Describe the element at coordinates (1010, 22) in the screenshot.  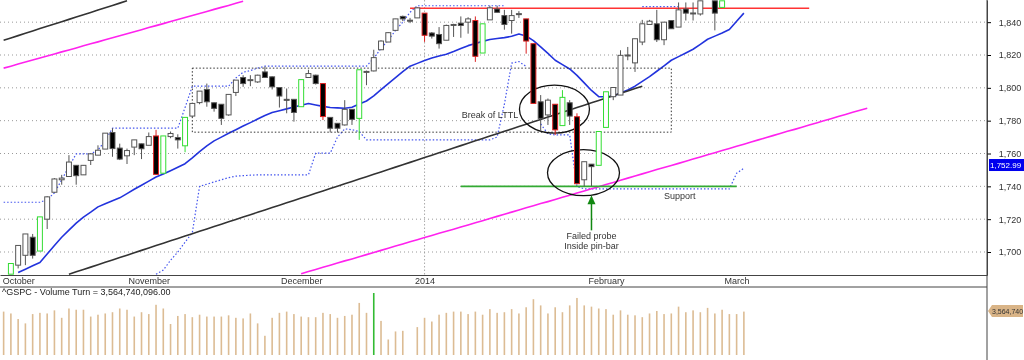
I see `y-tick-label: 1,840` at that location.